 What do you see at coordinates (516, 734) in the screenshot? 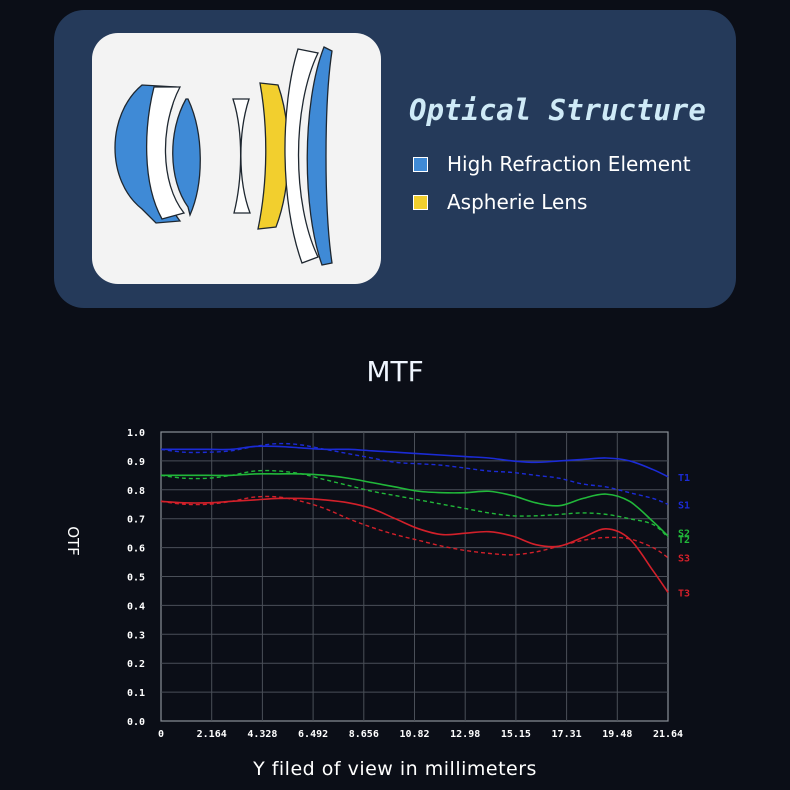
I see `x-tick-label: 15.15` at bounding box center [516, 734].